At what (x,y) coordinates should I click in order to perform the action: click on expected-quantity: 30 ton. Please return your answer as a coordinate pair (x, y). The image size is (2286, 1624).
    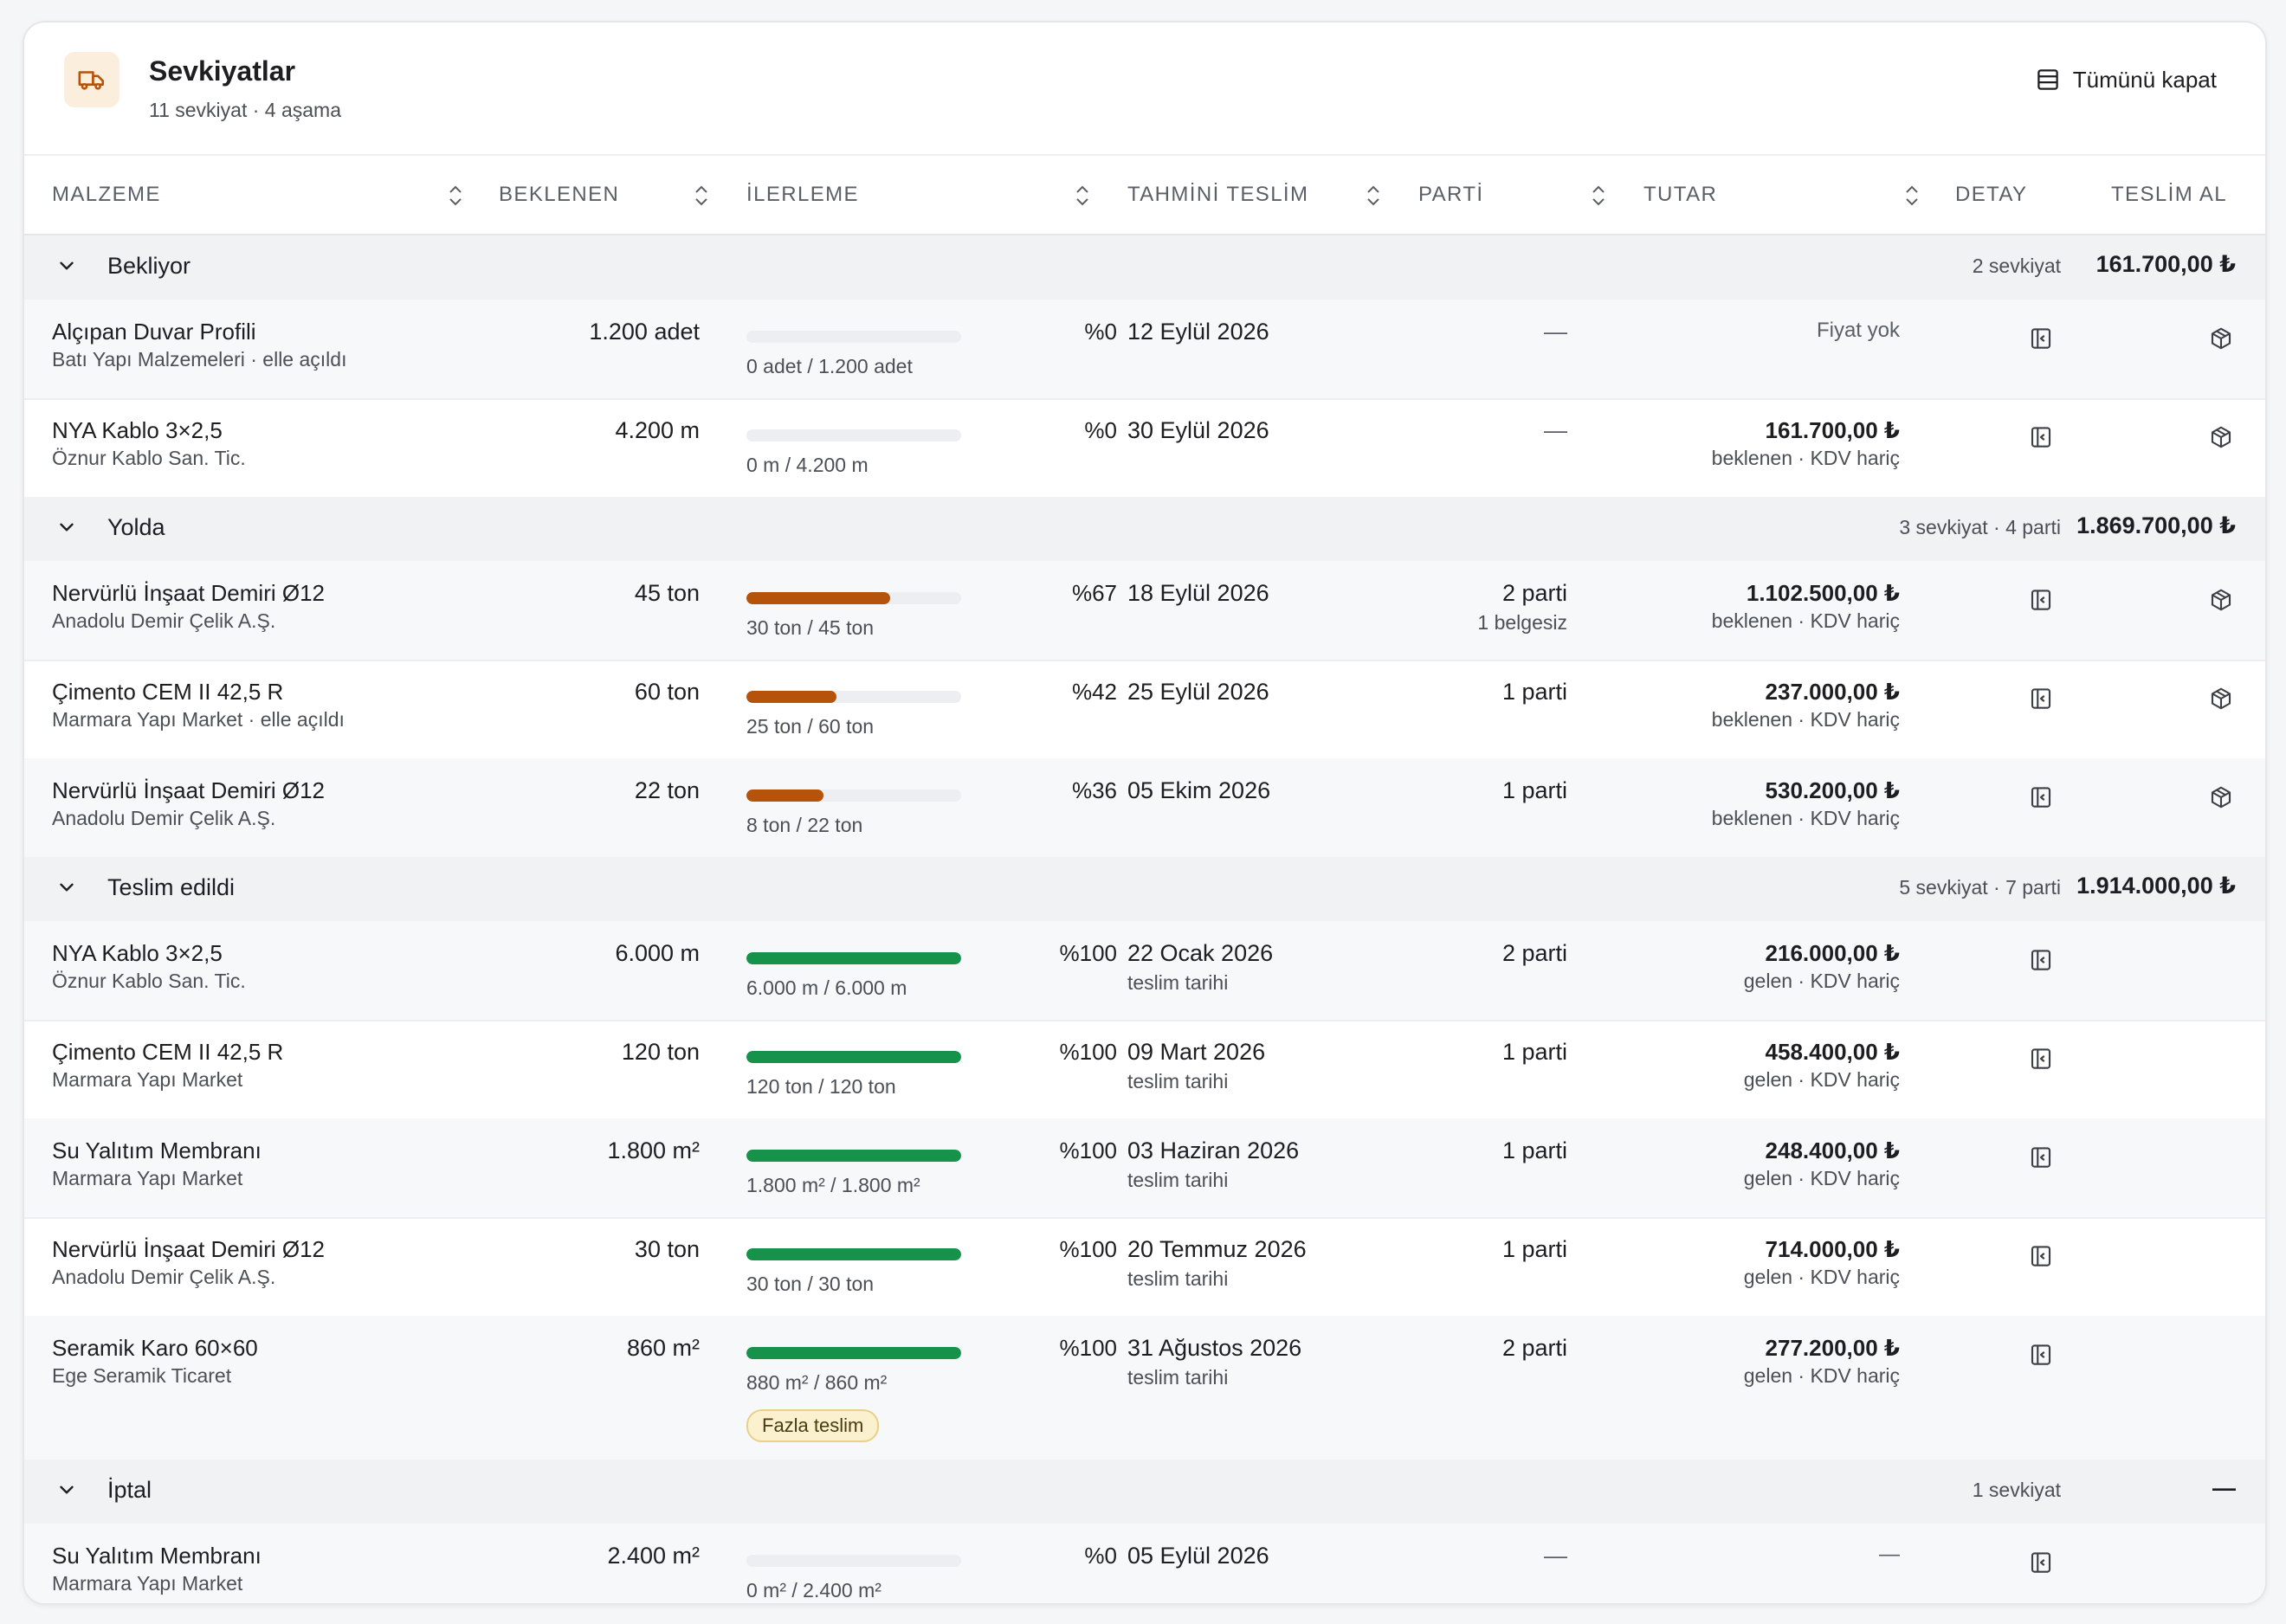
    Looking at the image, I should click on (667, 1249).